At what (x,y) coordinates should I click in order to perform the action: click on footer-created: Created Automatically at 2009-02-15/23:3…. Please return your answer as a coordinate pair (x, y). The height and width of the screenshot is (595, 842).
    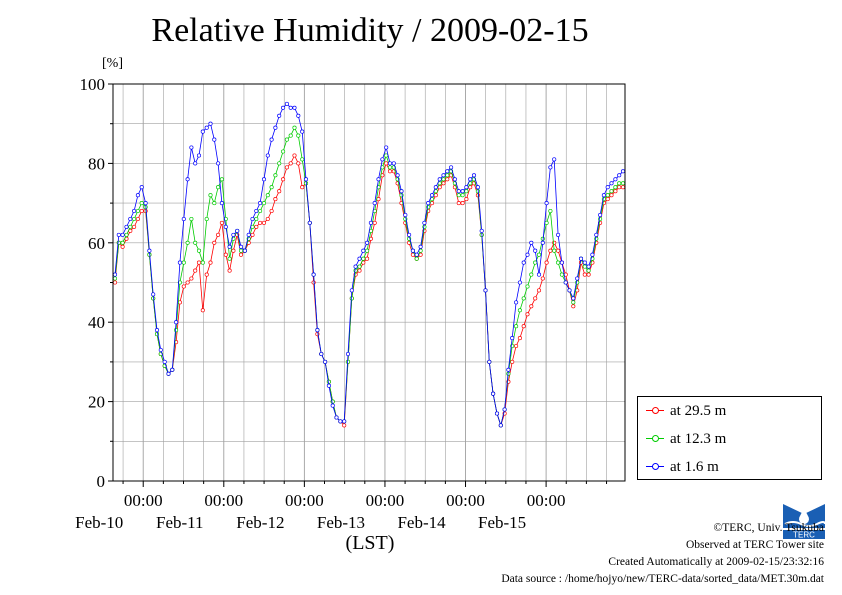
    Looking at the image, I should click on (716, 562).